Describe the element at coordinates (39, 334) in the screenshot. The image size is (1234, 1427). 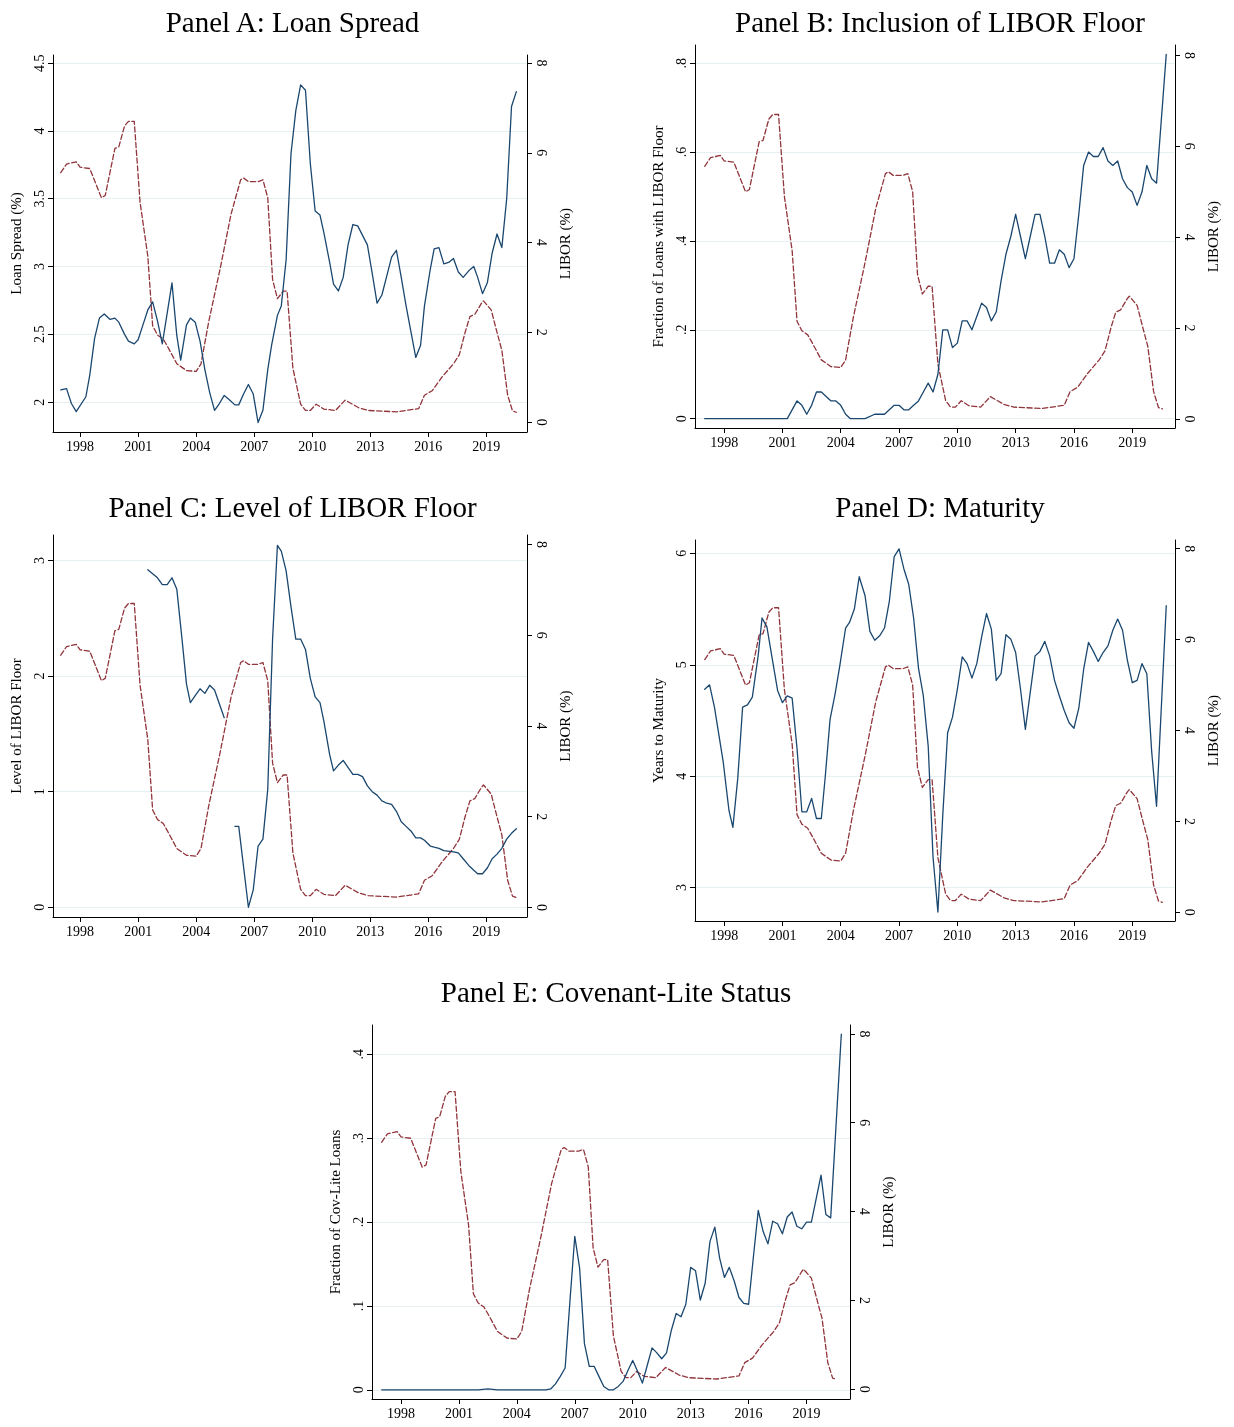
I see `y-tick-label: 2.5` at that location.